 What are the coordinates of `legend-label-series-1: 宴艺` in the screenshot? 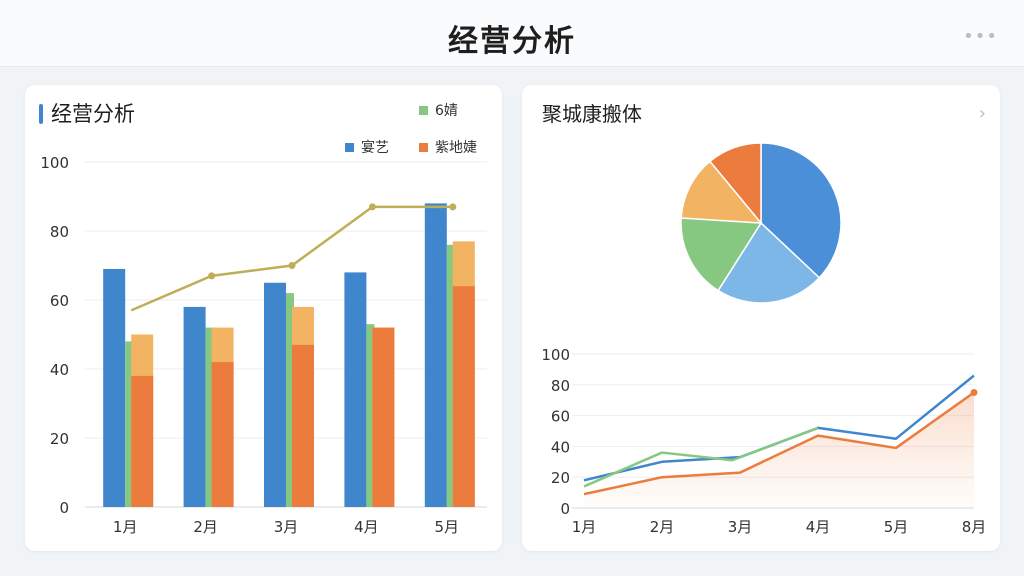 It's located at (375, 147).